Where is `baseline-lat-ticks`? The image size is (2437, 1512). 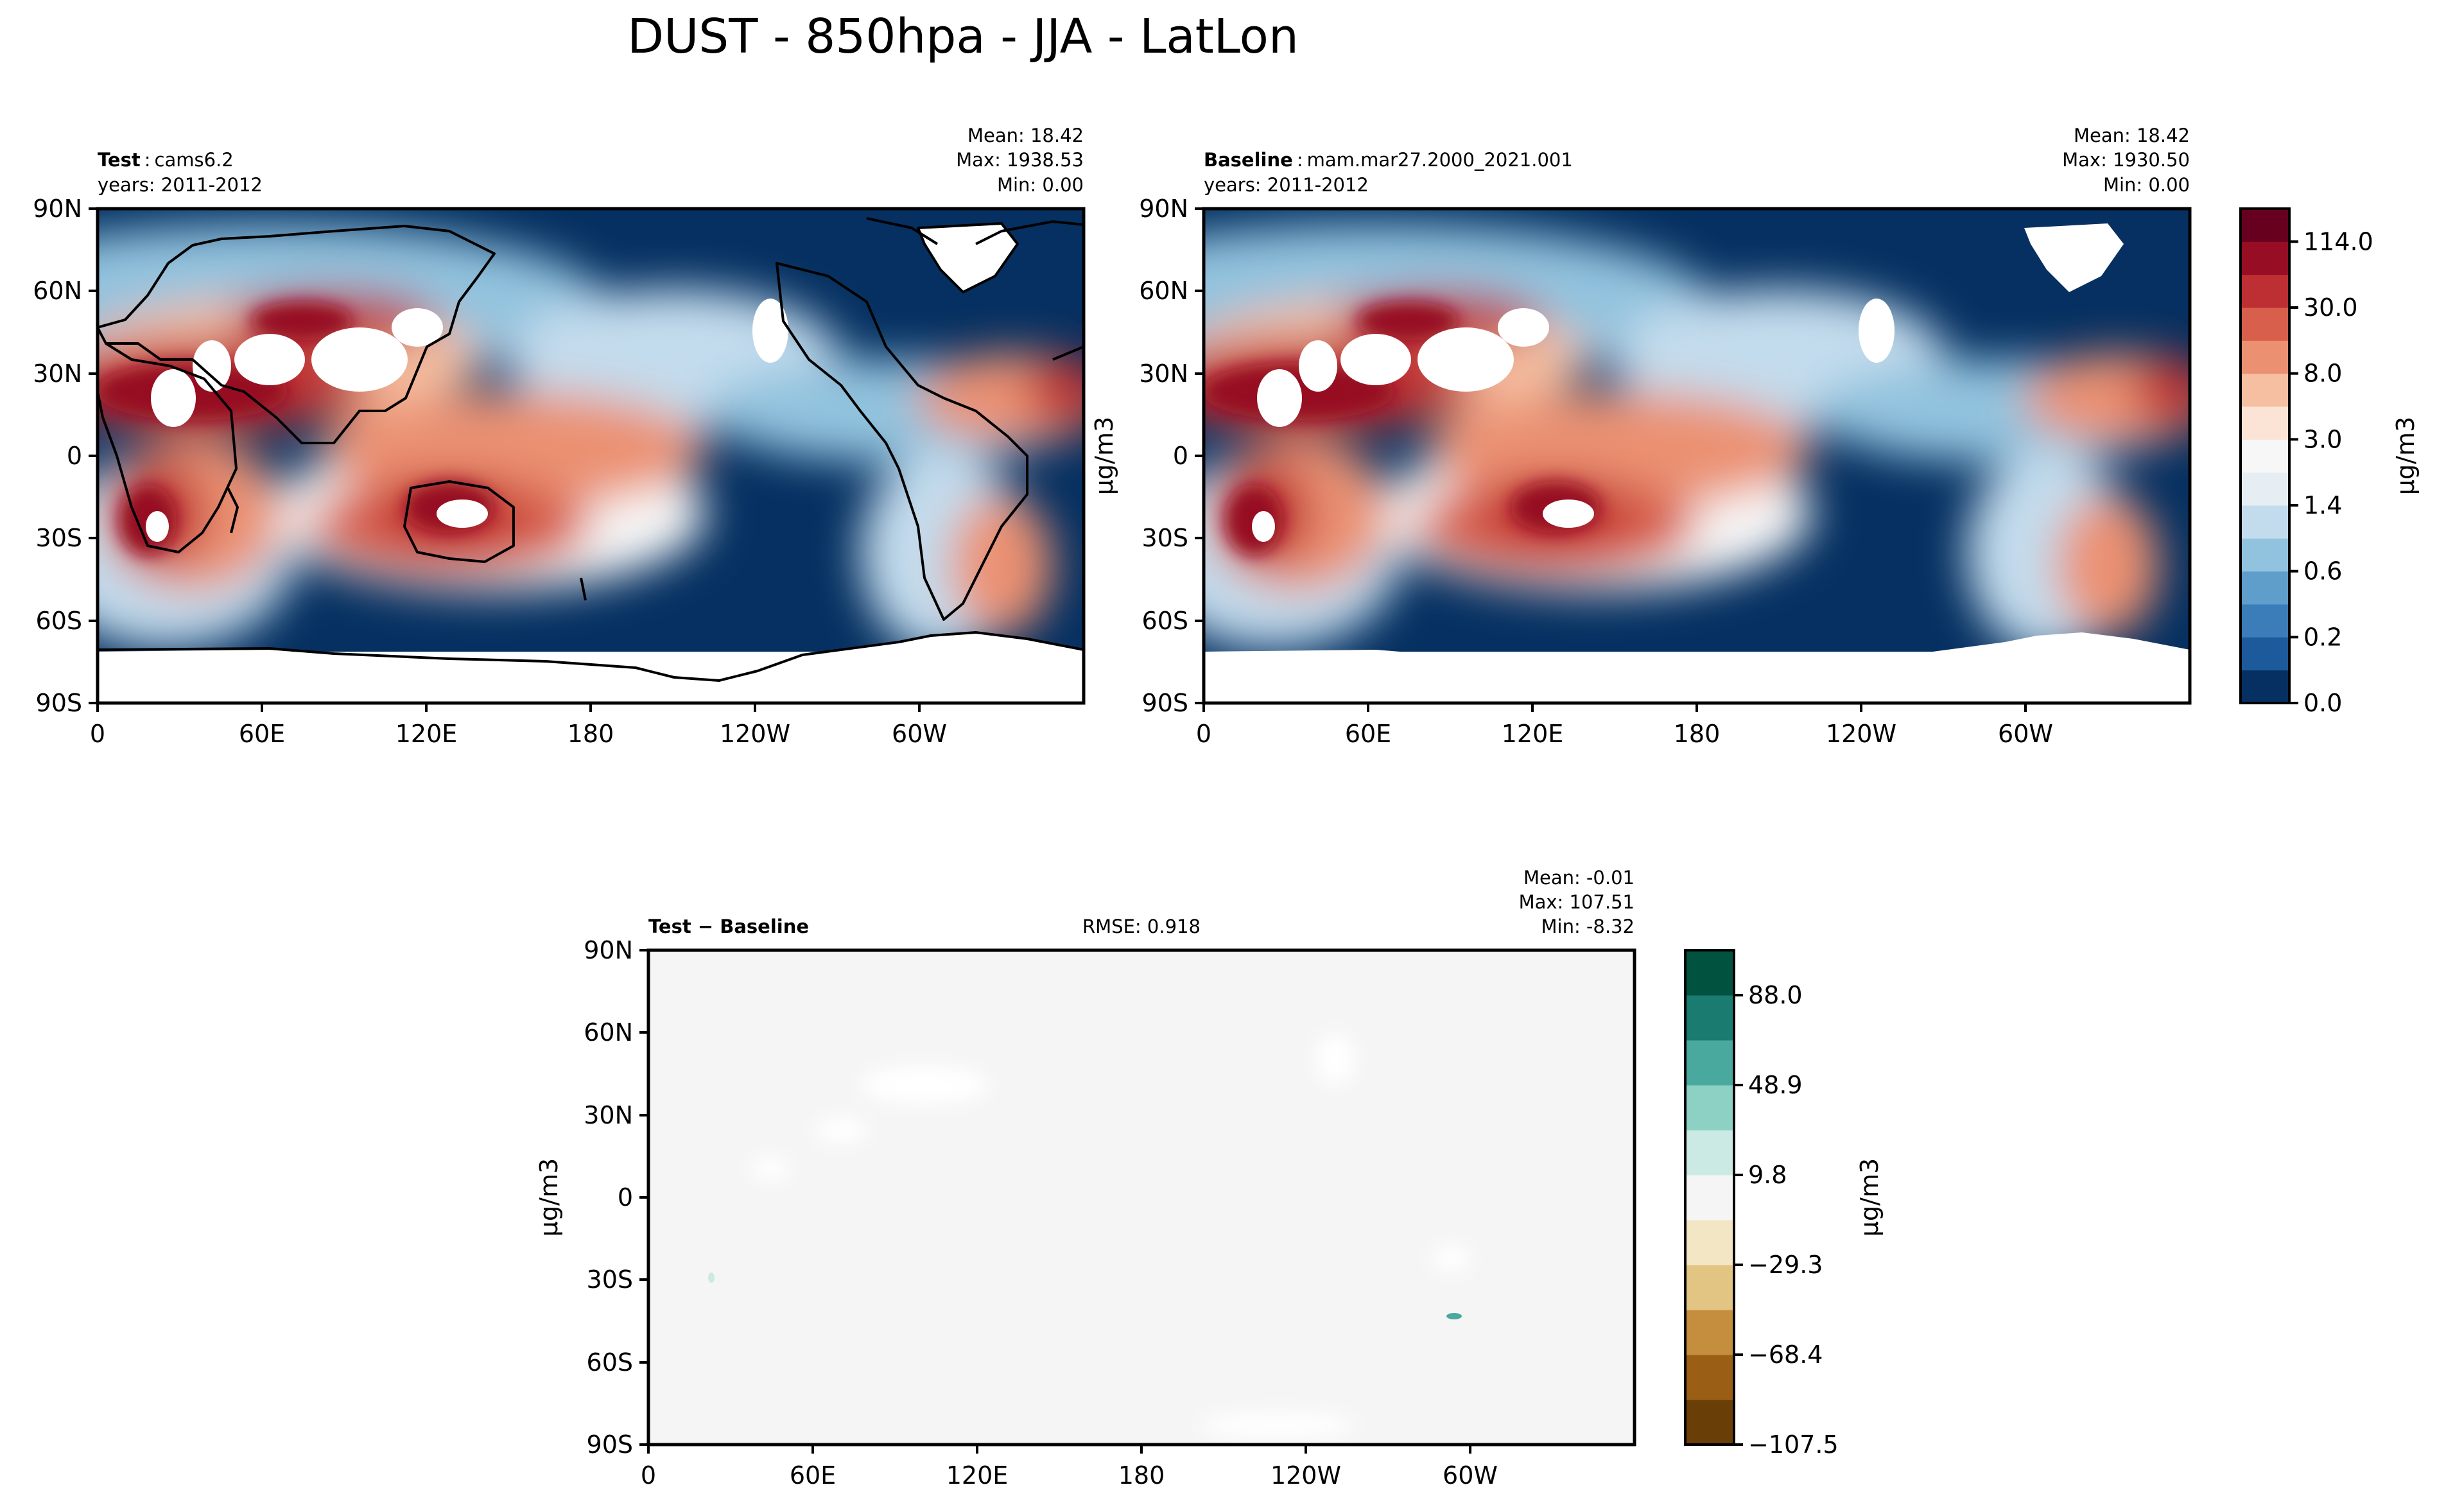
baseline-lat-ticks is located at coordinates (1199, 455).